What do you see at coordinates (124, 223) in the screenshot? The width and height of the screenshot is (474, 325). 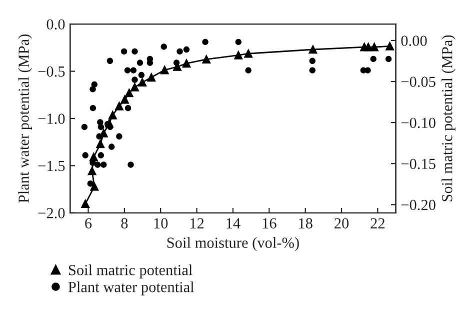 I see `x-tick-label: 8` at bounding box center [124, 223].